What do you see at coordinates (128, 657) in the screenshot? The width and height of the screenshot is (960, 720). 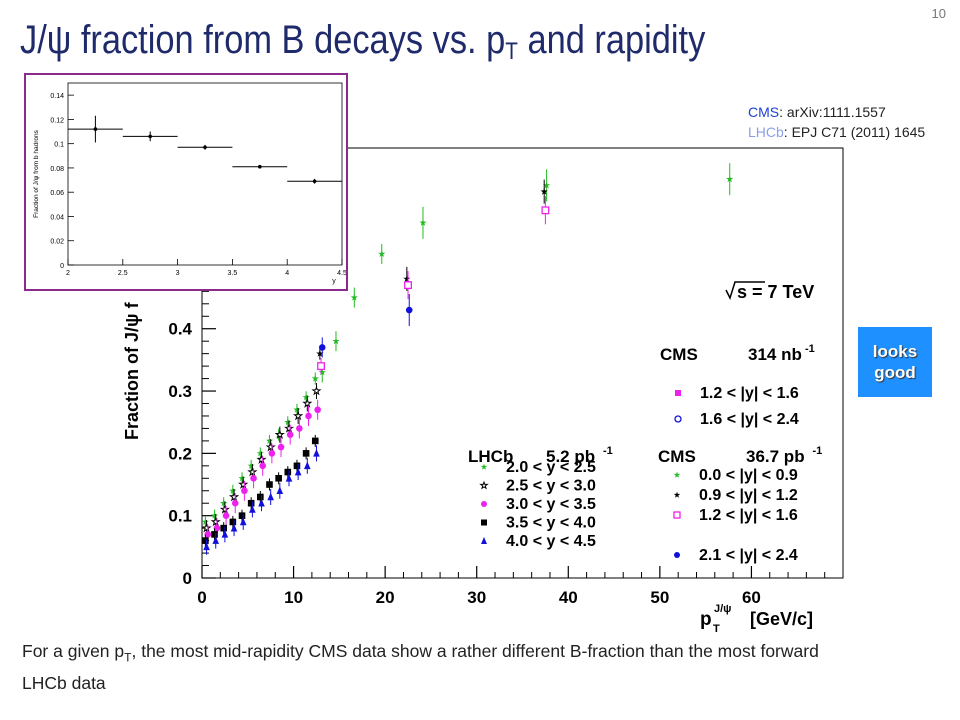 I see `caption-sub: T` at bounding box center [128, 657].